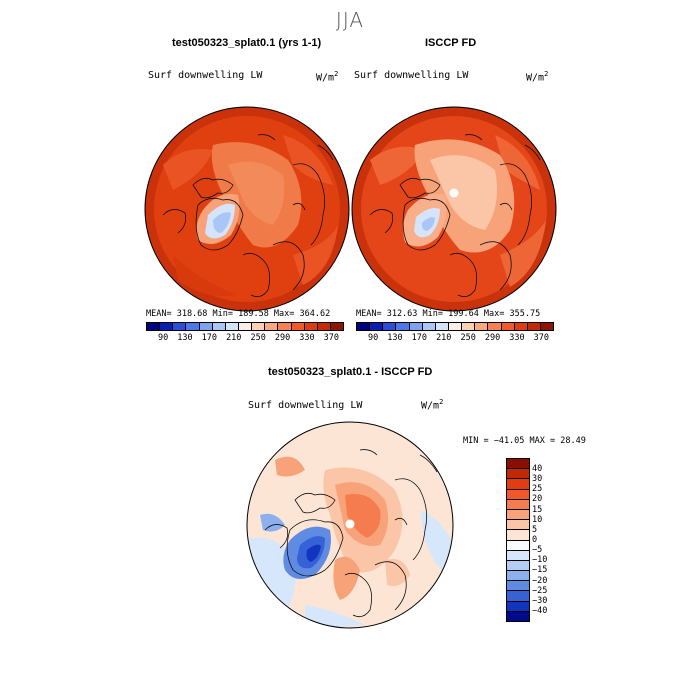  I want to click on panel-right-variable-label: Surf downwelling LW, so click(411, 75).